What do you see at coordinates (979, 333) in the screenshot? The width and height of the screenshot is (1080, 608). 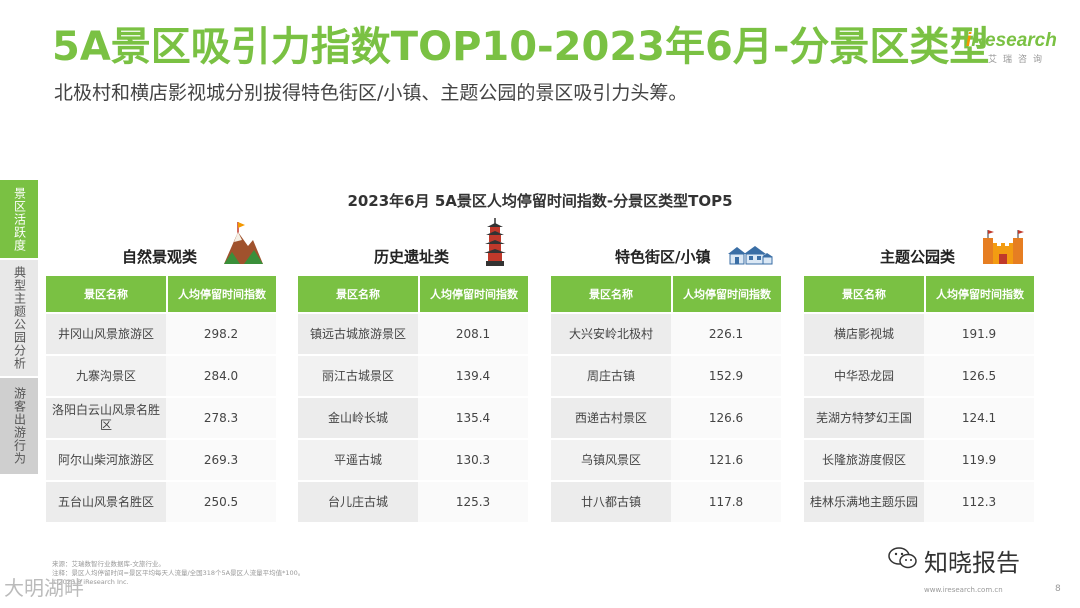 I see `index-value: 191.9` at bounding box center [979, 333].